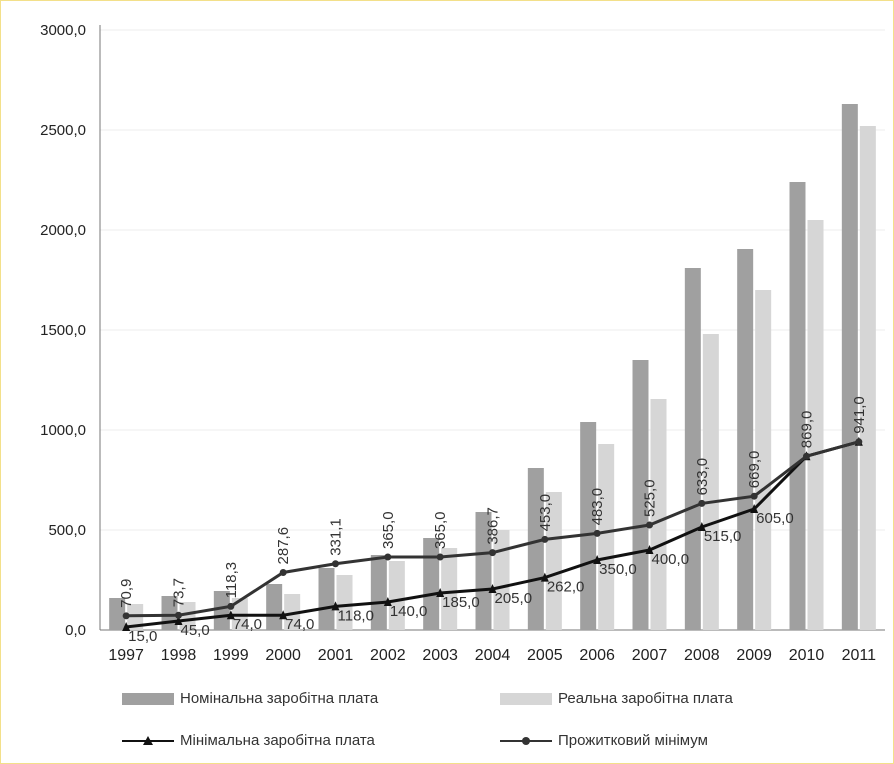 This screenshot has width=894, height=764. What do you see at coordinates (67, 530) in the screenshot?
I see `y-tick-label: 500,0` at bounding box center [67, 530].